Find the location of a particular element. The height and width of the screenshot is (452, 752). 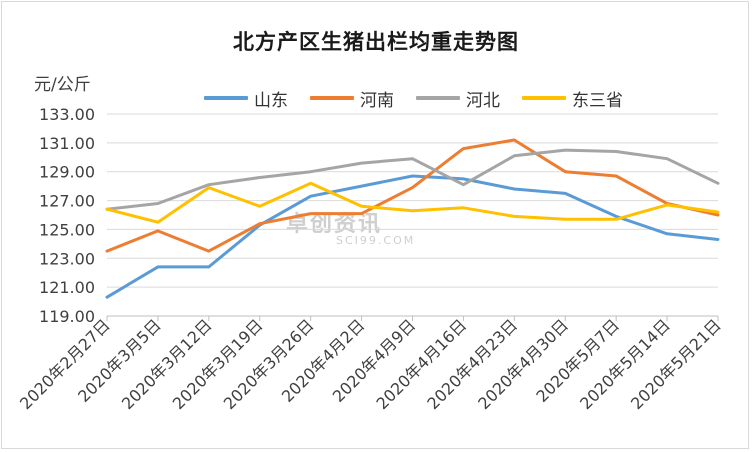

y-tick-label: 133.00 is located at coordinates (67, 114).